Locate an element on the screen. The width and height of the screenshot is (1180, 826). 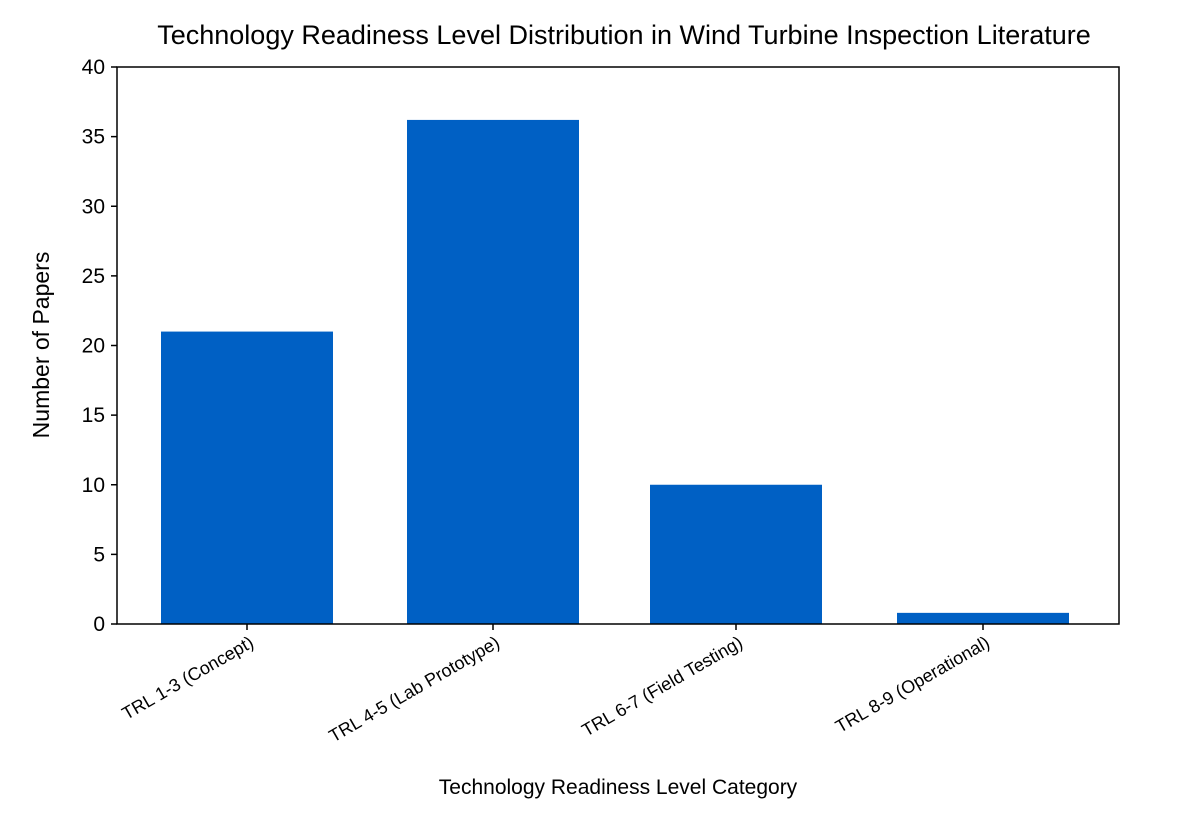
y-tick-label: 0 is located at coordinates (99, 624).